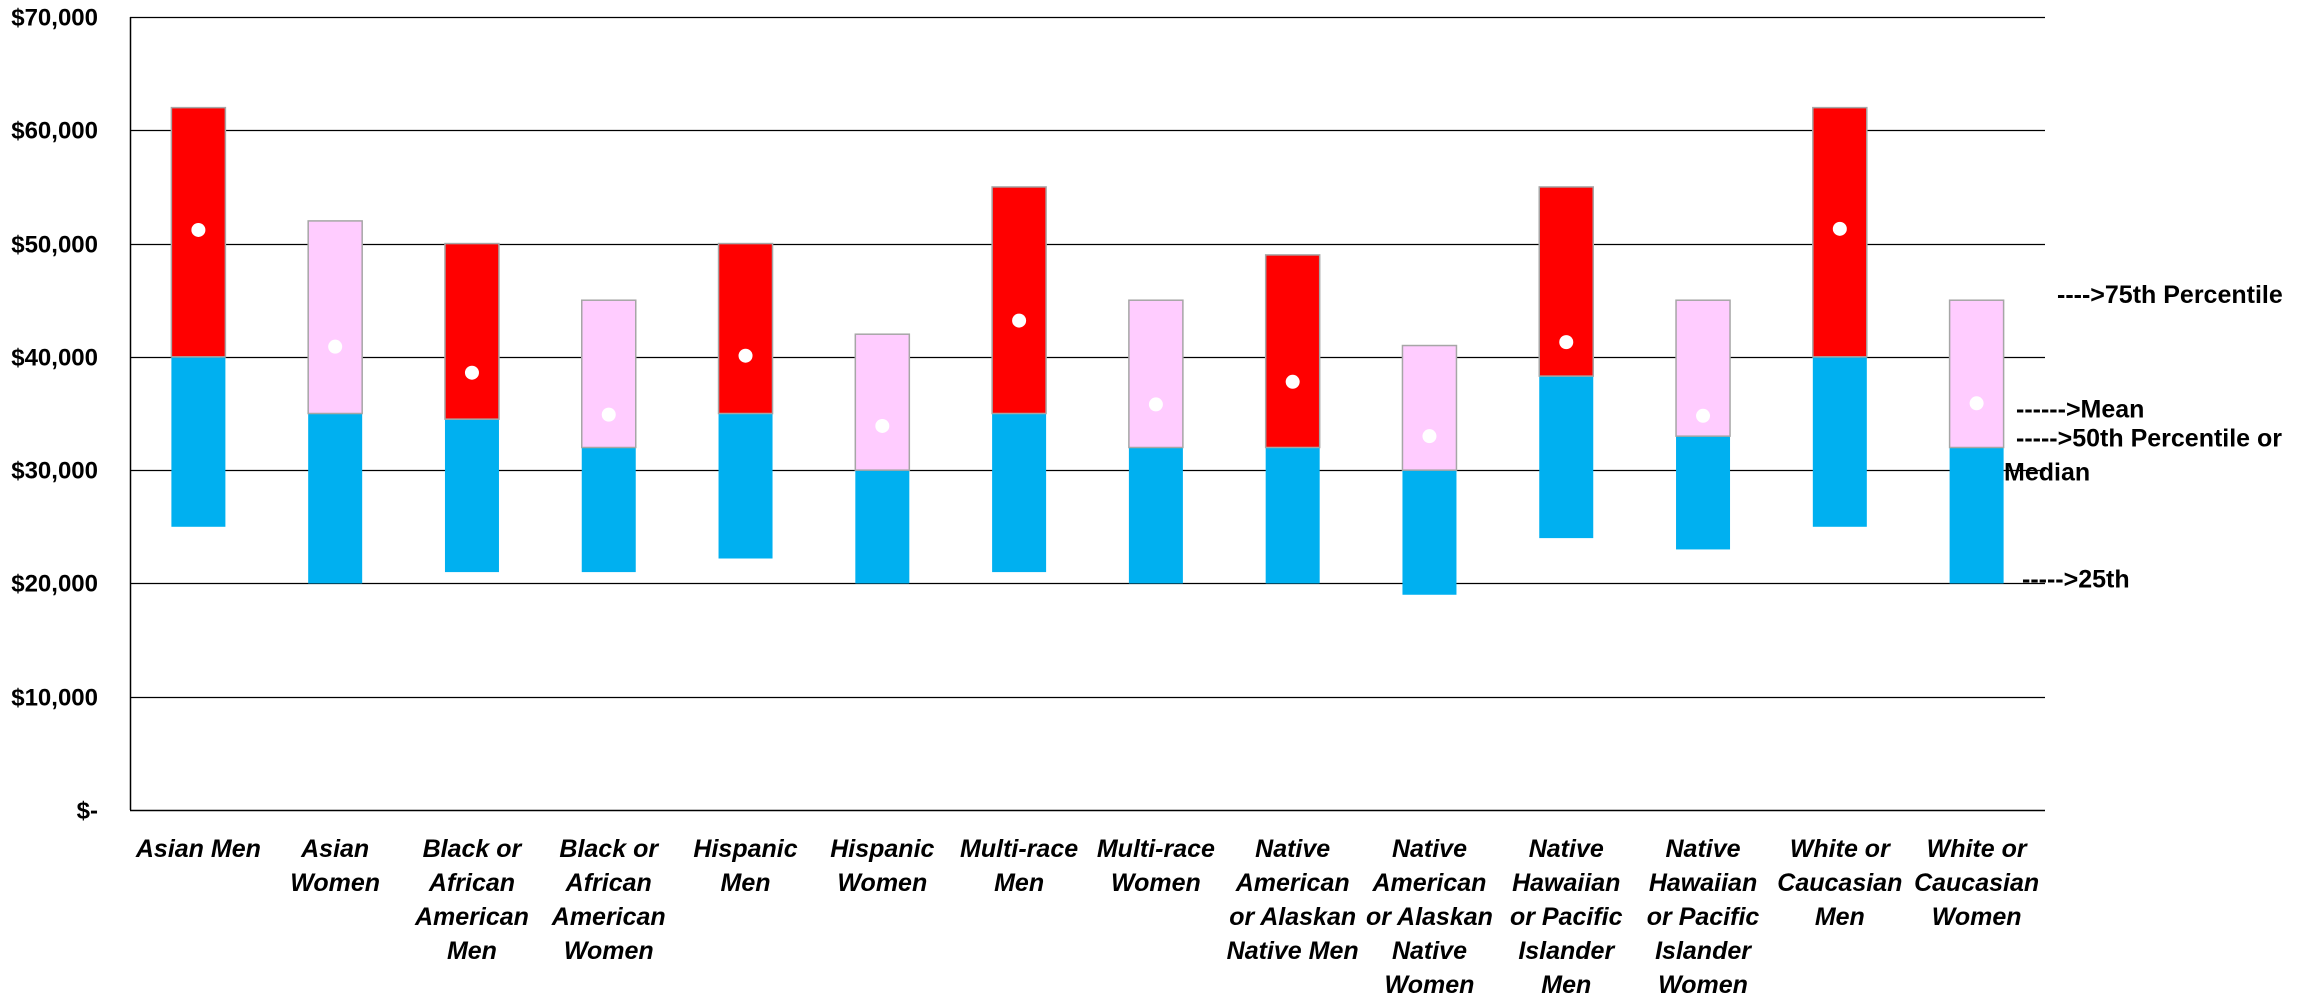 Image resolution: width=2310 pixels, height=996 pixels. What do you see at coordinates (87, 811) in the screenshot?
I see `y-tick-label: $-` at bounding box center [87, 811].